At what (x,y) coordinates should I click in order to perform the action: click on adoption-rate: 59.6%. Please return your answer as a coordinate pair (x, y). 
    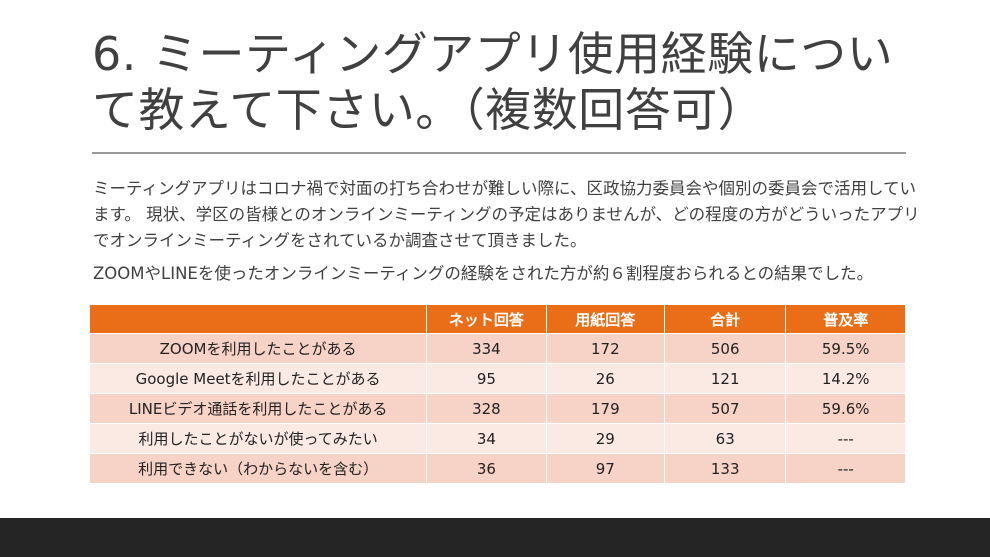
    Looking at the image, I should click on (845, 409).